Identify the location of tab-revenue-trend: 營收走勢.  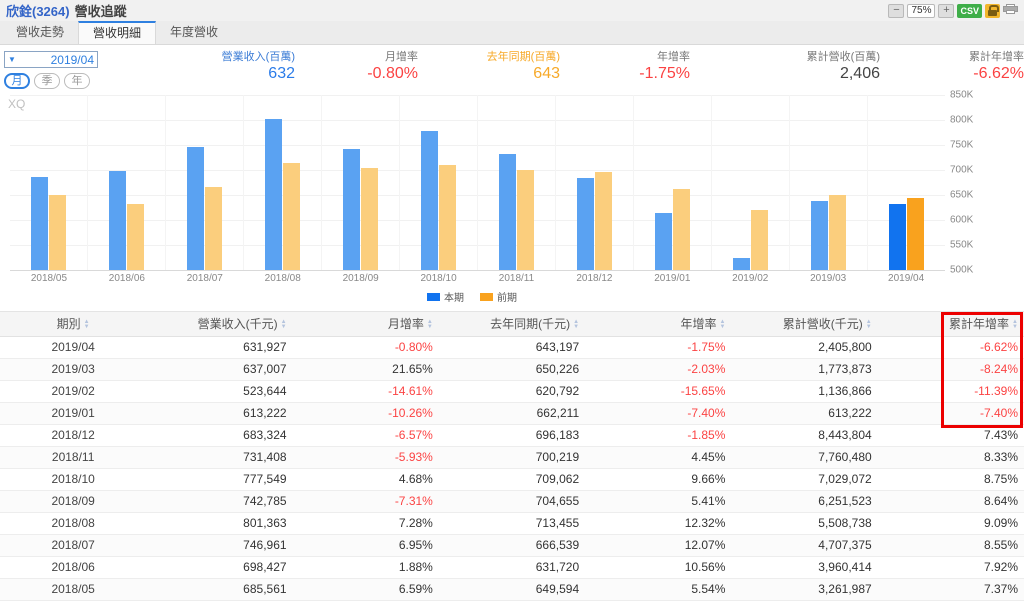
(40, 32).